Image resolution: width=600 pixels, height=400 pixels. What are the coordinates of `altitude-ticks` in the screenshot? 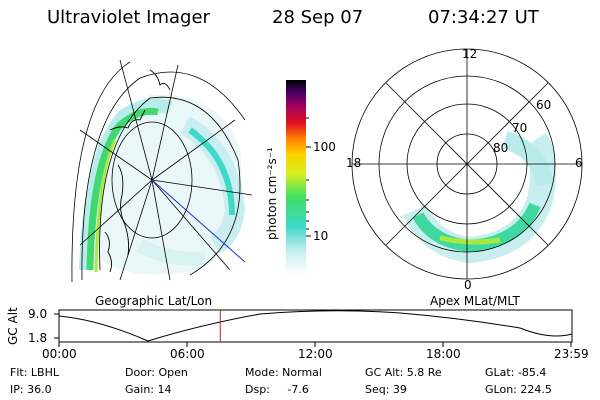 It's located at (313, 330).